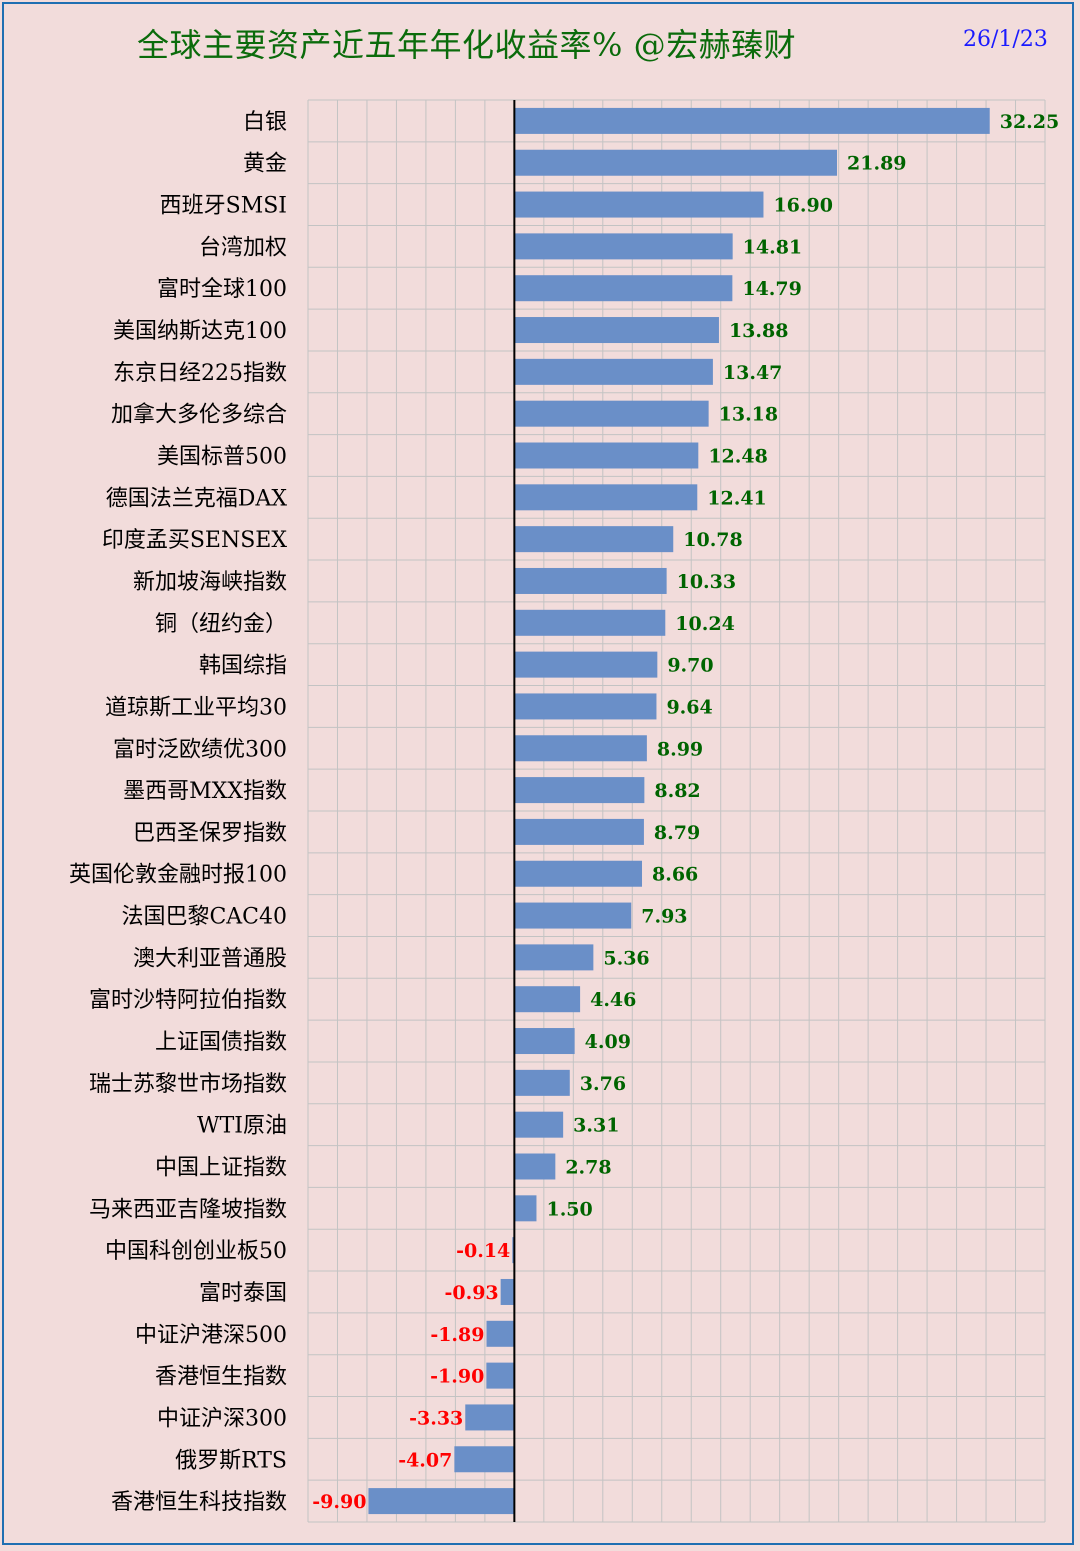 The height and width of the screenshot is (1551, 1080). What do you see at coordinates (210, 833) in the screenshot?
I see `category-label: 巴西圣保罗指数` at bounding box center [210, 833].